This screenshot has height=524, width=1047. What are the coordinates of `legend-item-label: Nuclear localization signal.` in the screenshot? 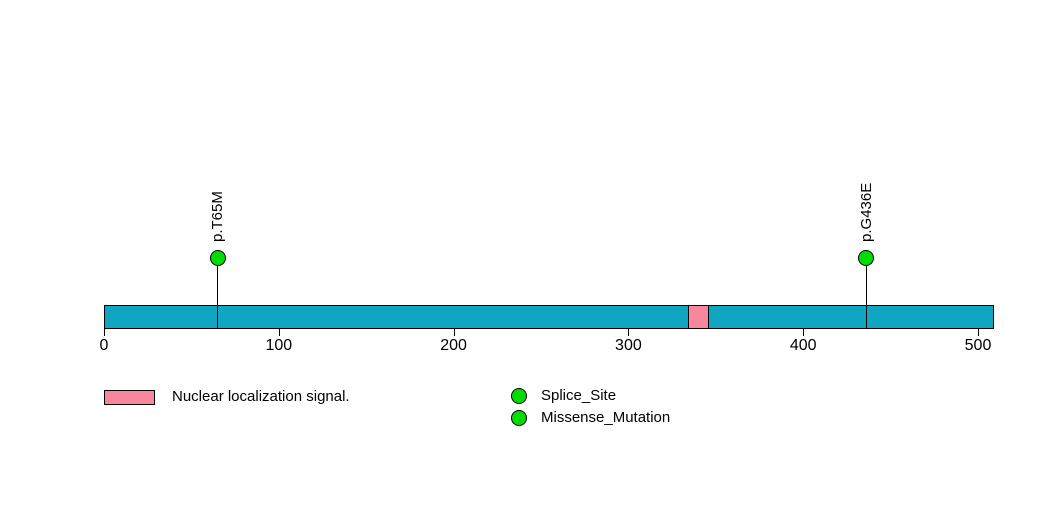 It's located at (261, 396).